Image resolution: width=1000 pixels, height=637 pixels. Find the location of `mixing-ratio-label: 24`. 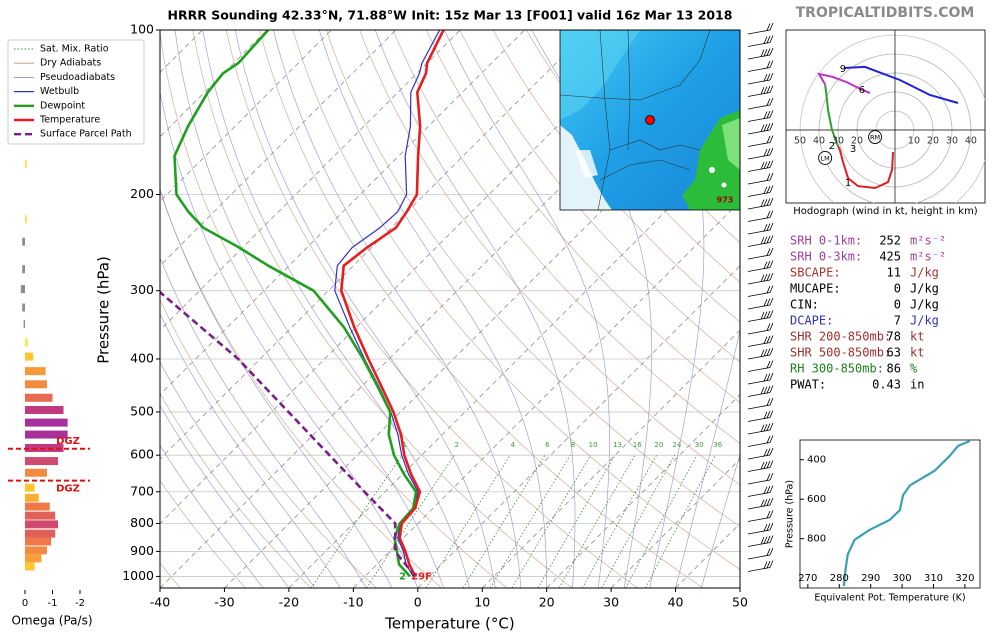

mixing-ratio-label: 24 is located at coordinates (676, 445).